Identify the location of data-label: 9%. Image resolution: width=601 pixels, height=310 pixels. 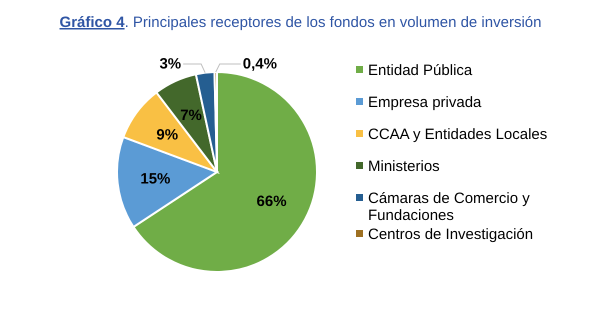
(167, 135).